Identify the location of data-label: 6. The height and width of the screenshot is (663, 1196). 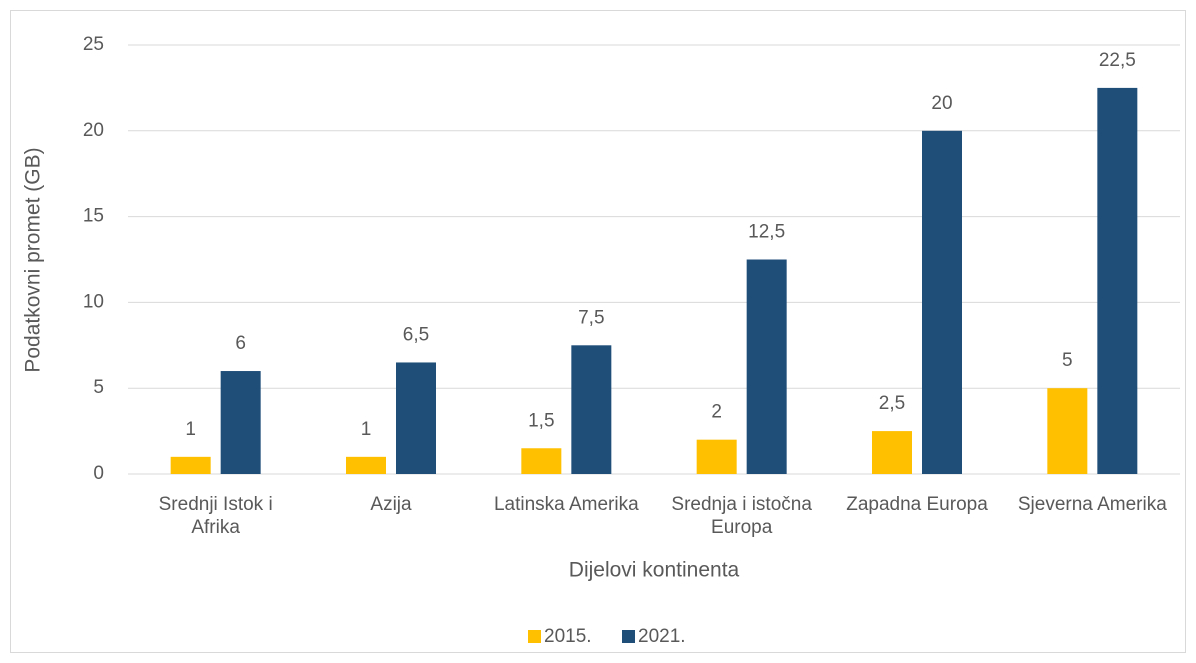
(240, 343).